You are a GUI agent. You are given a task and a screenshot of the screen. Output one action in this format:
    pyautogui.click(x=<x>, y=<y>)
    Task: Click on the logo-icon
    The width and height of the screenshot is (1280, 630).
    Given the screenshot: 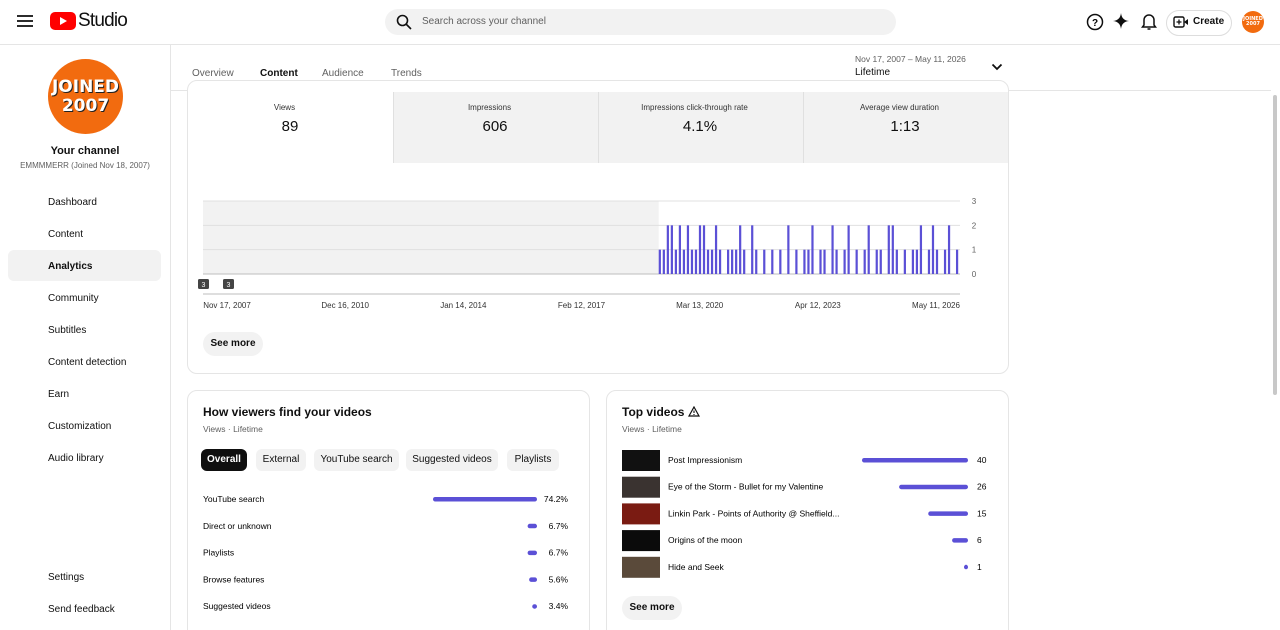 What is the action you would take?
    pyautogui.click(x=63, y=21)
    